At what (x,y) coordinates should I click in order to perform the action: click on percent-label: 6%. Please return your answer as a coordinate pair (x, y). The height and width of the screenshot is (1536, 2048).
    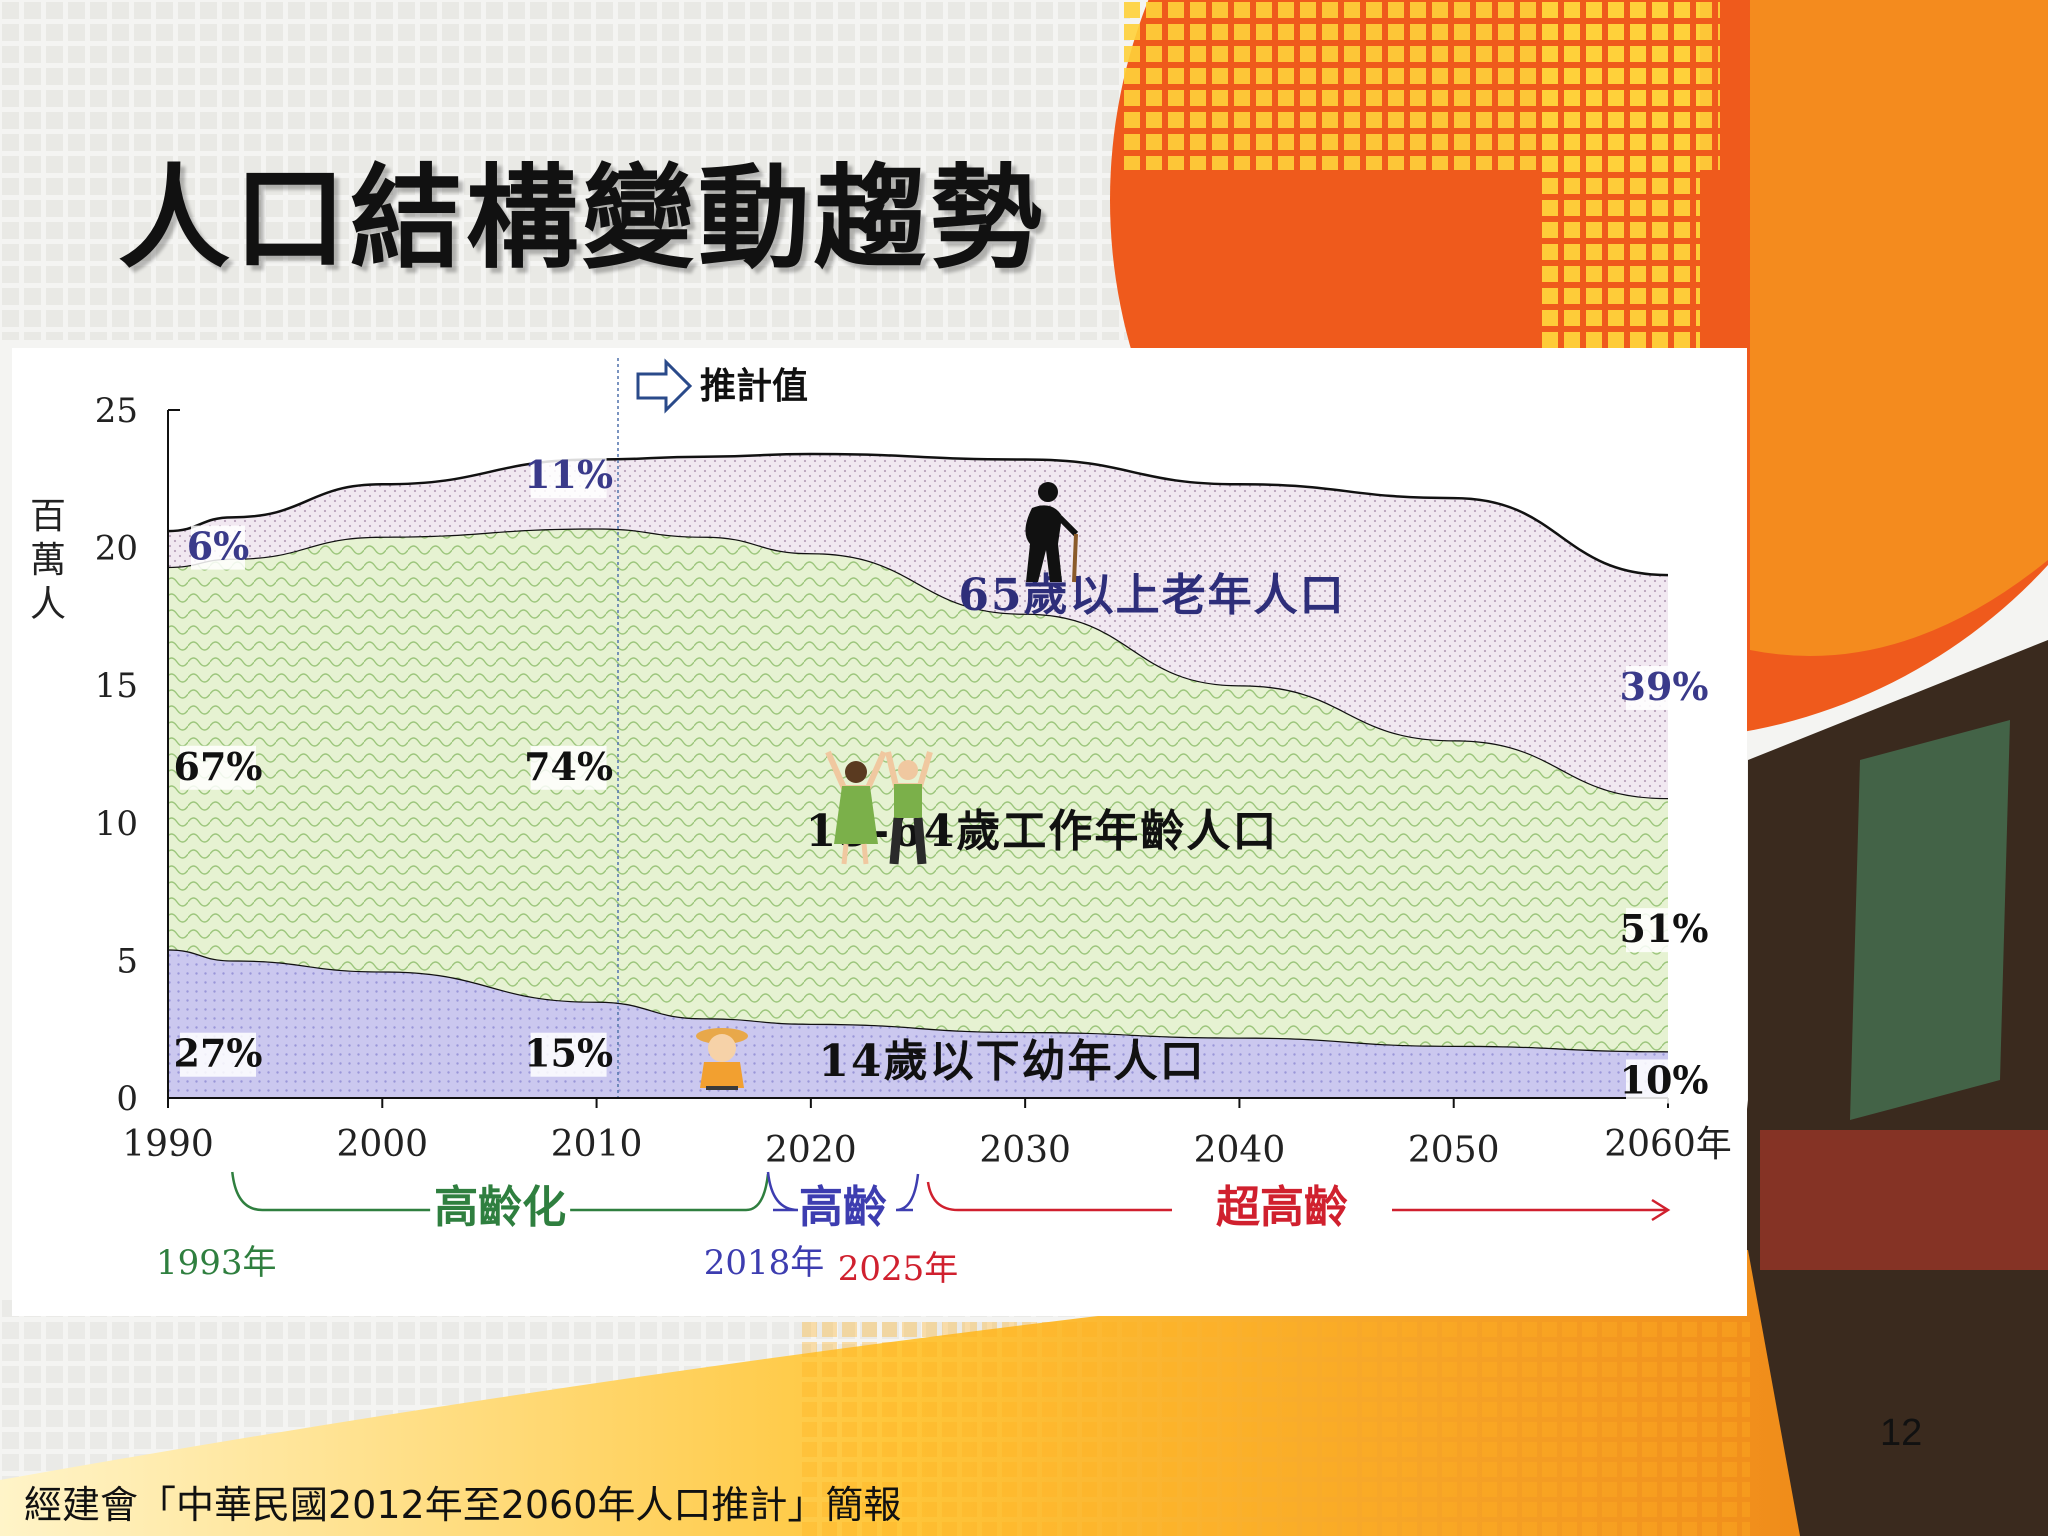
    Looking at the image, I should click on (218, 546).